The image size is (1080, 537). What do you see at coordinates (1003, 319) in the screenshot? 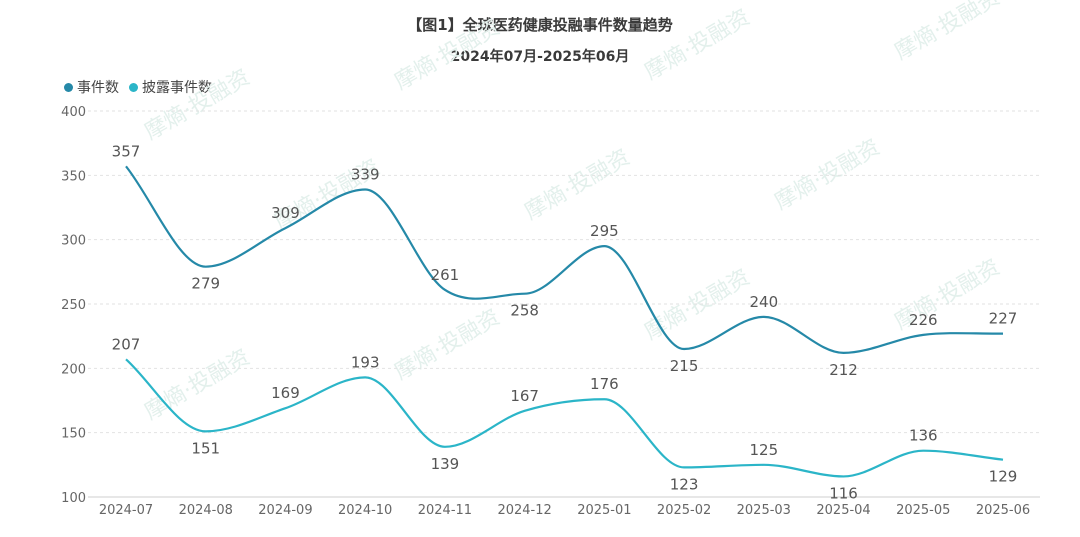
I see `data-label: 227` at bounding box center [1003, 319].